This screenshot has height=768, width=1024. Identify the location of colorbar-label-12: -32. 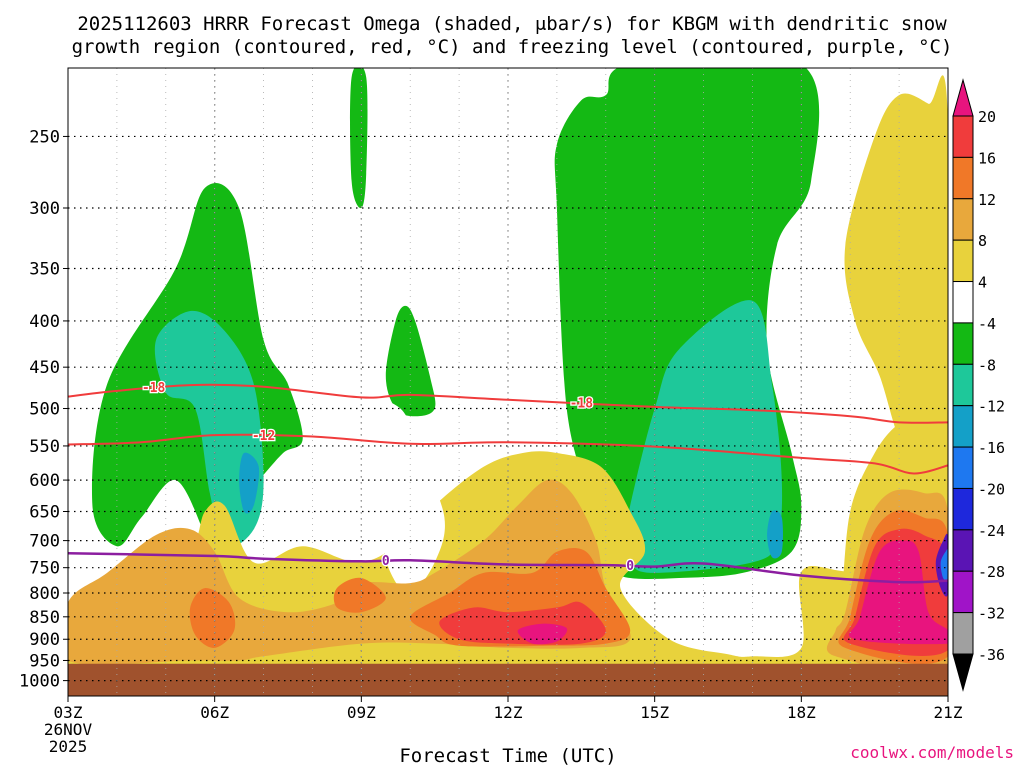
(991, 614).